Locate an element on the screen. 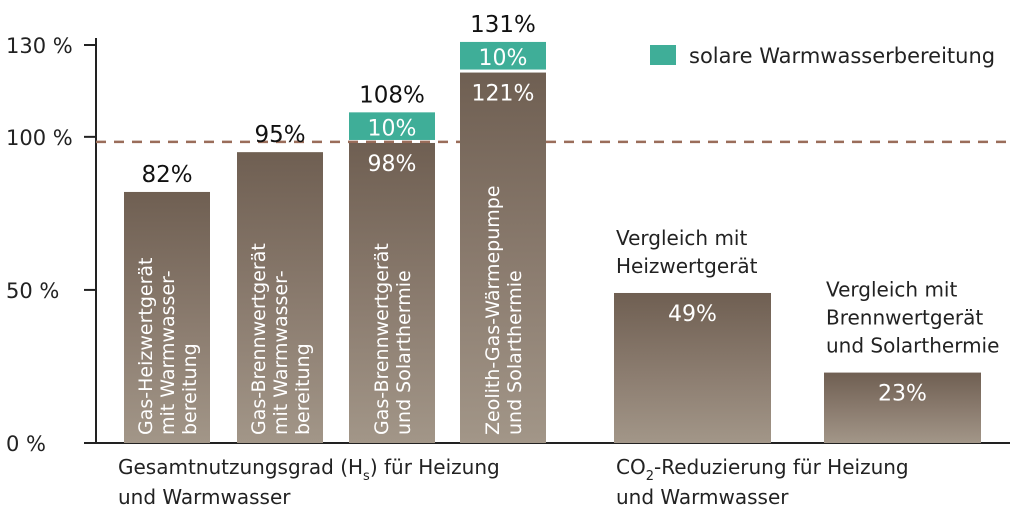 The width and height of the screenshot is (1024, 512). bar-total-label: 131% is located at coordinates (503, 25).